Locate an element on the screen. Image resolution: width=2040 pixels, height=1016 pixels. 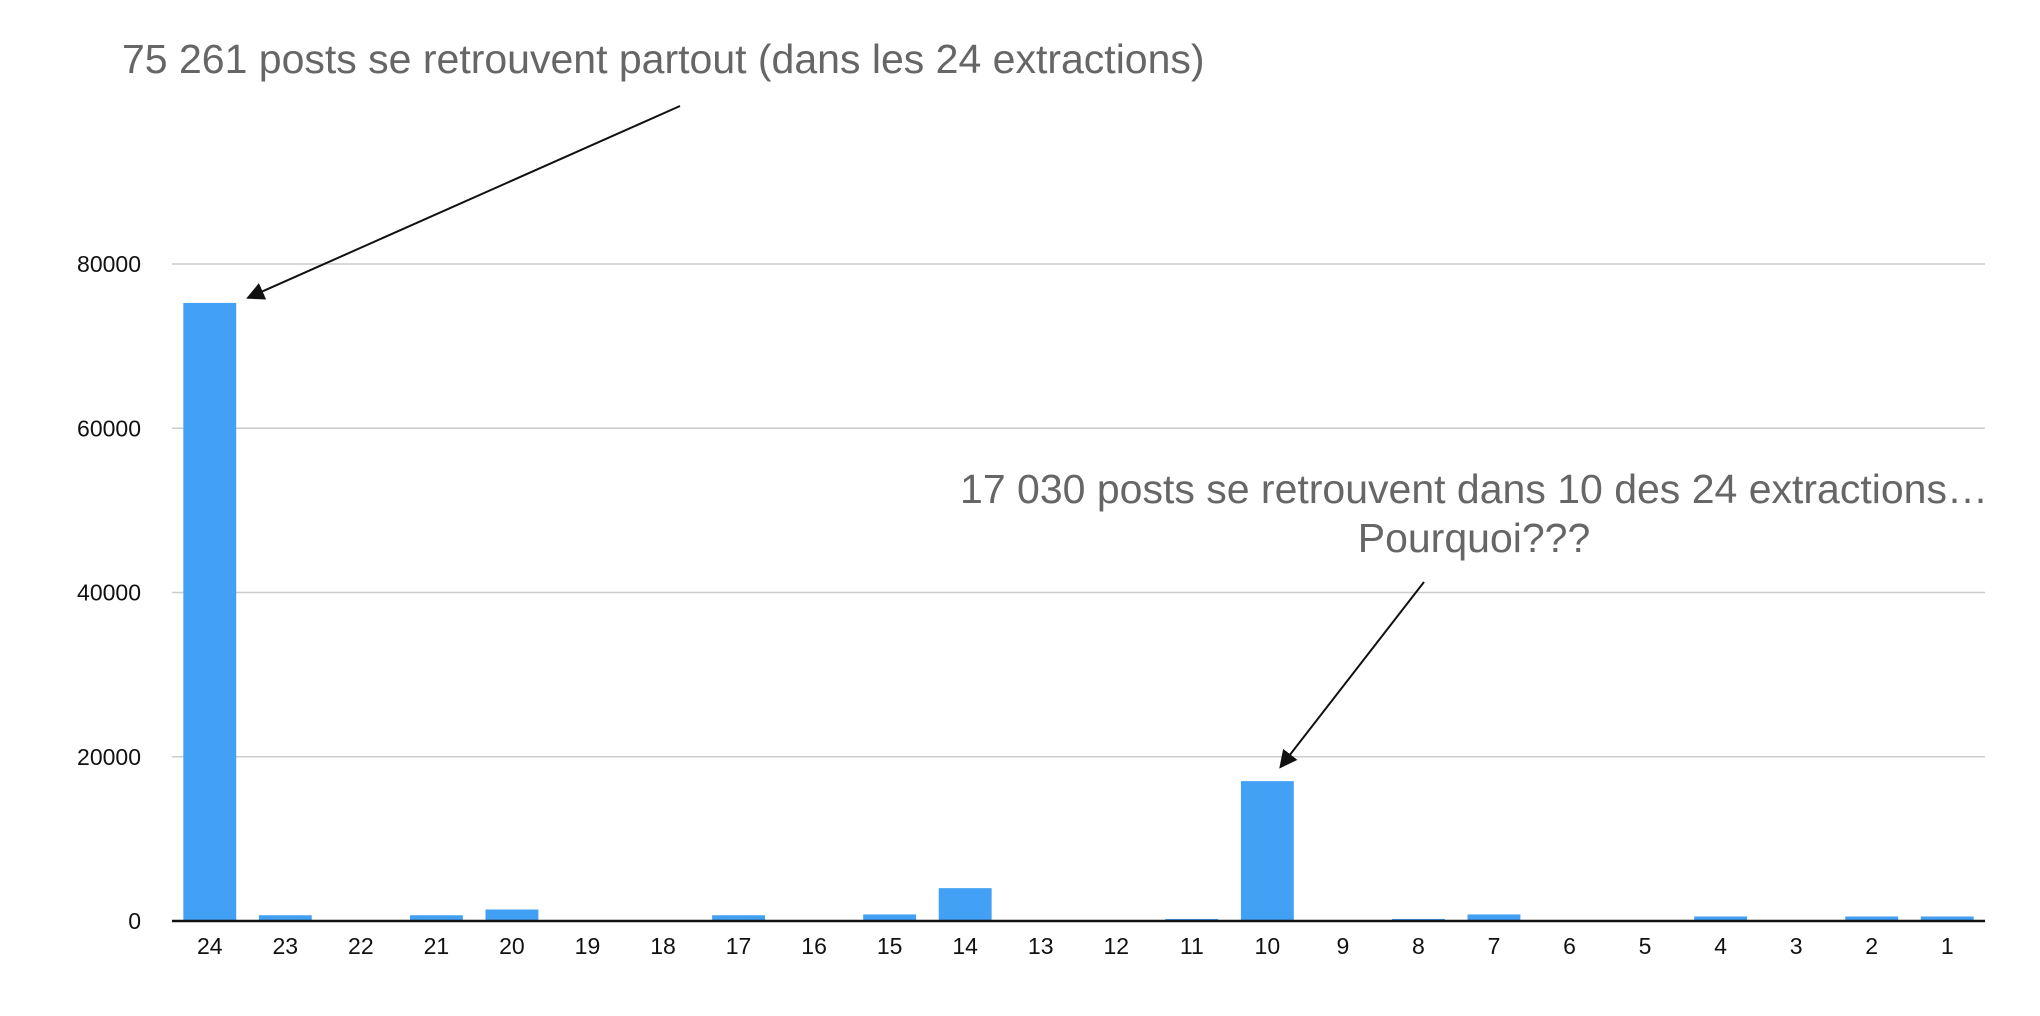
x-tick-label: 15 is located at coordinates (890, 946).